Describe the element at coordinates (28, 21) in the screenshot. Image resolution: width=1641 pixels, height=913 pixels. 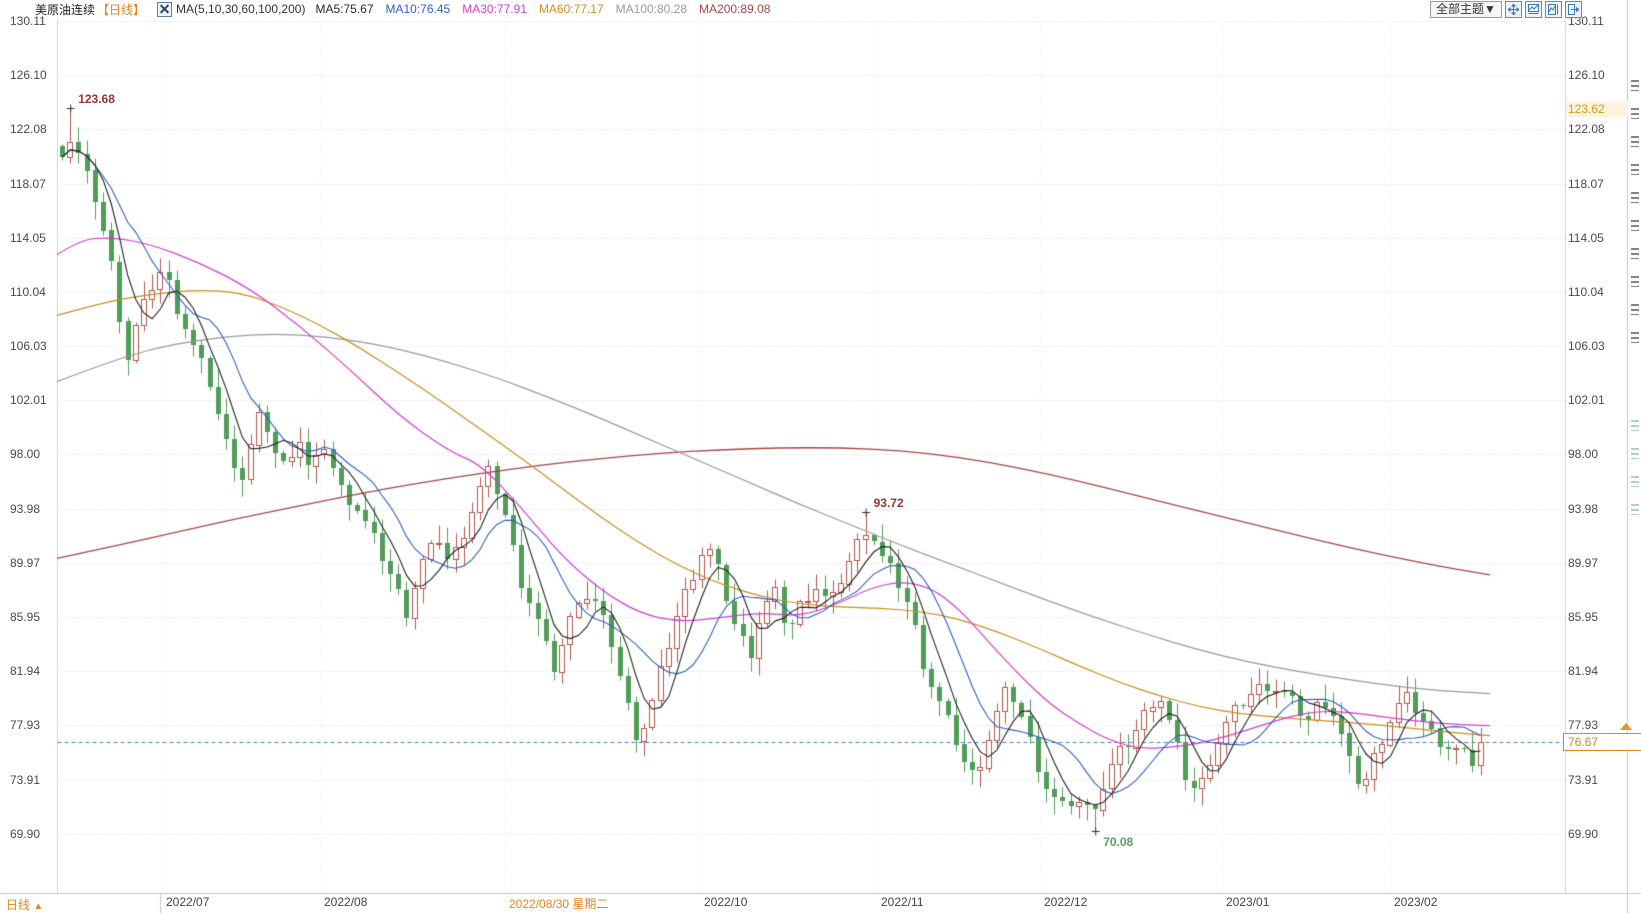
I see `y-axis-label: 130.11` at that location.